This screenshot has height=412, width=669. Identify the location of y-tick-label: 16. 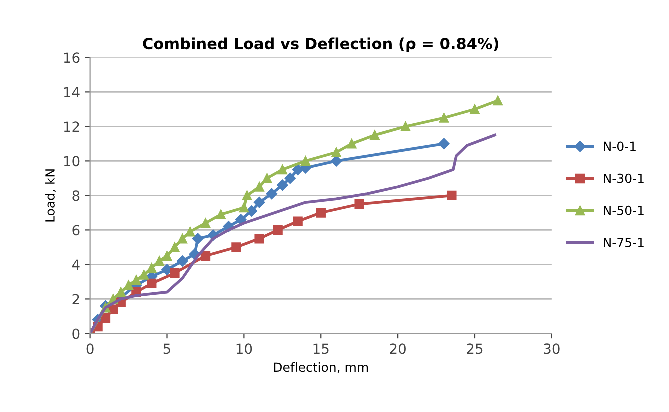
(72, 58).